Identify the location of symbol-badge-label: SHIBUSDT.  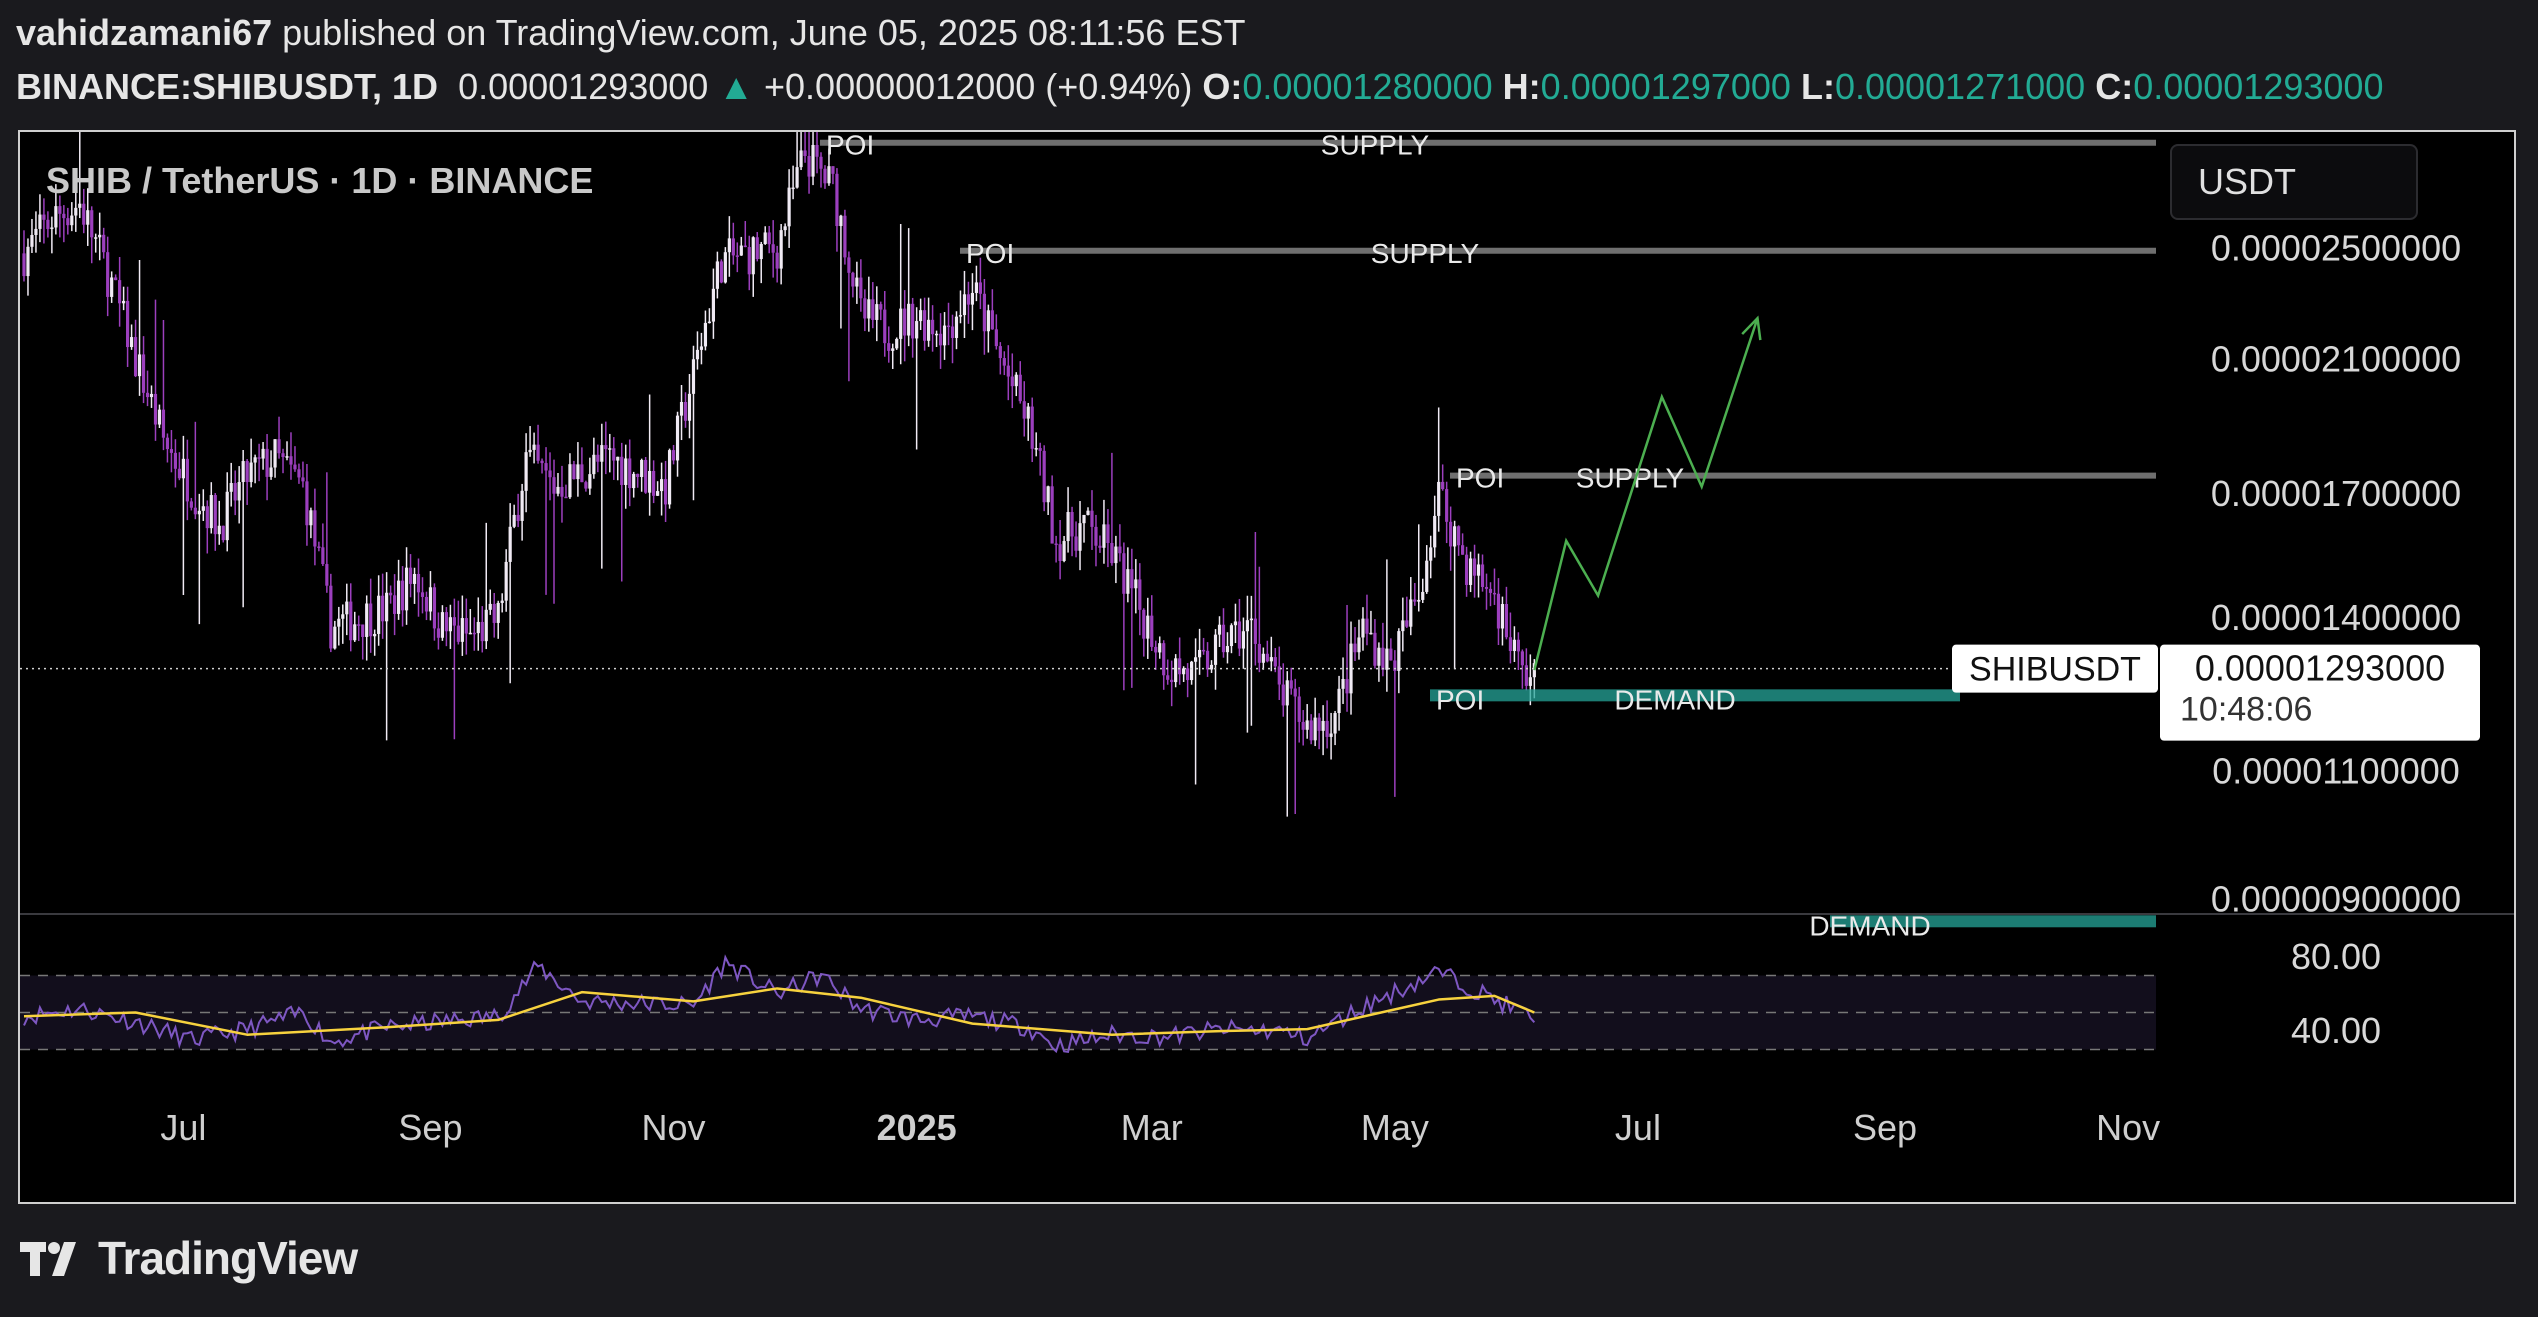
(2055, 670).